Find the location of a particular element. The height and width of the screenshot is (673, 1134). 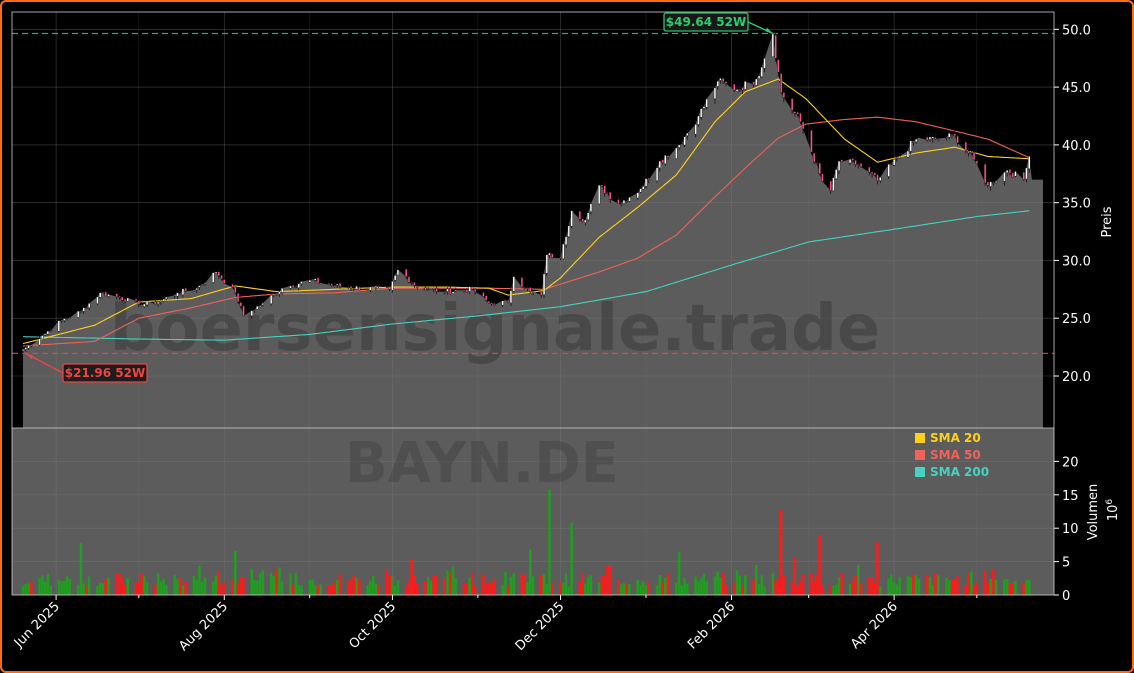

volume-unit-exponent: 6 is located at coordinates (1110, 502).